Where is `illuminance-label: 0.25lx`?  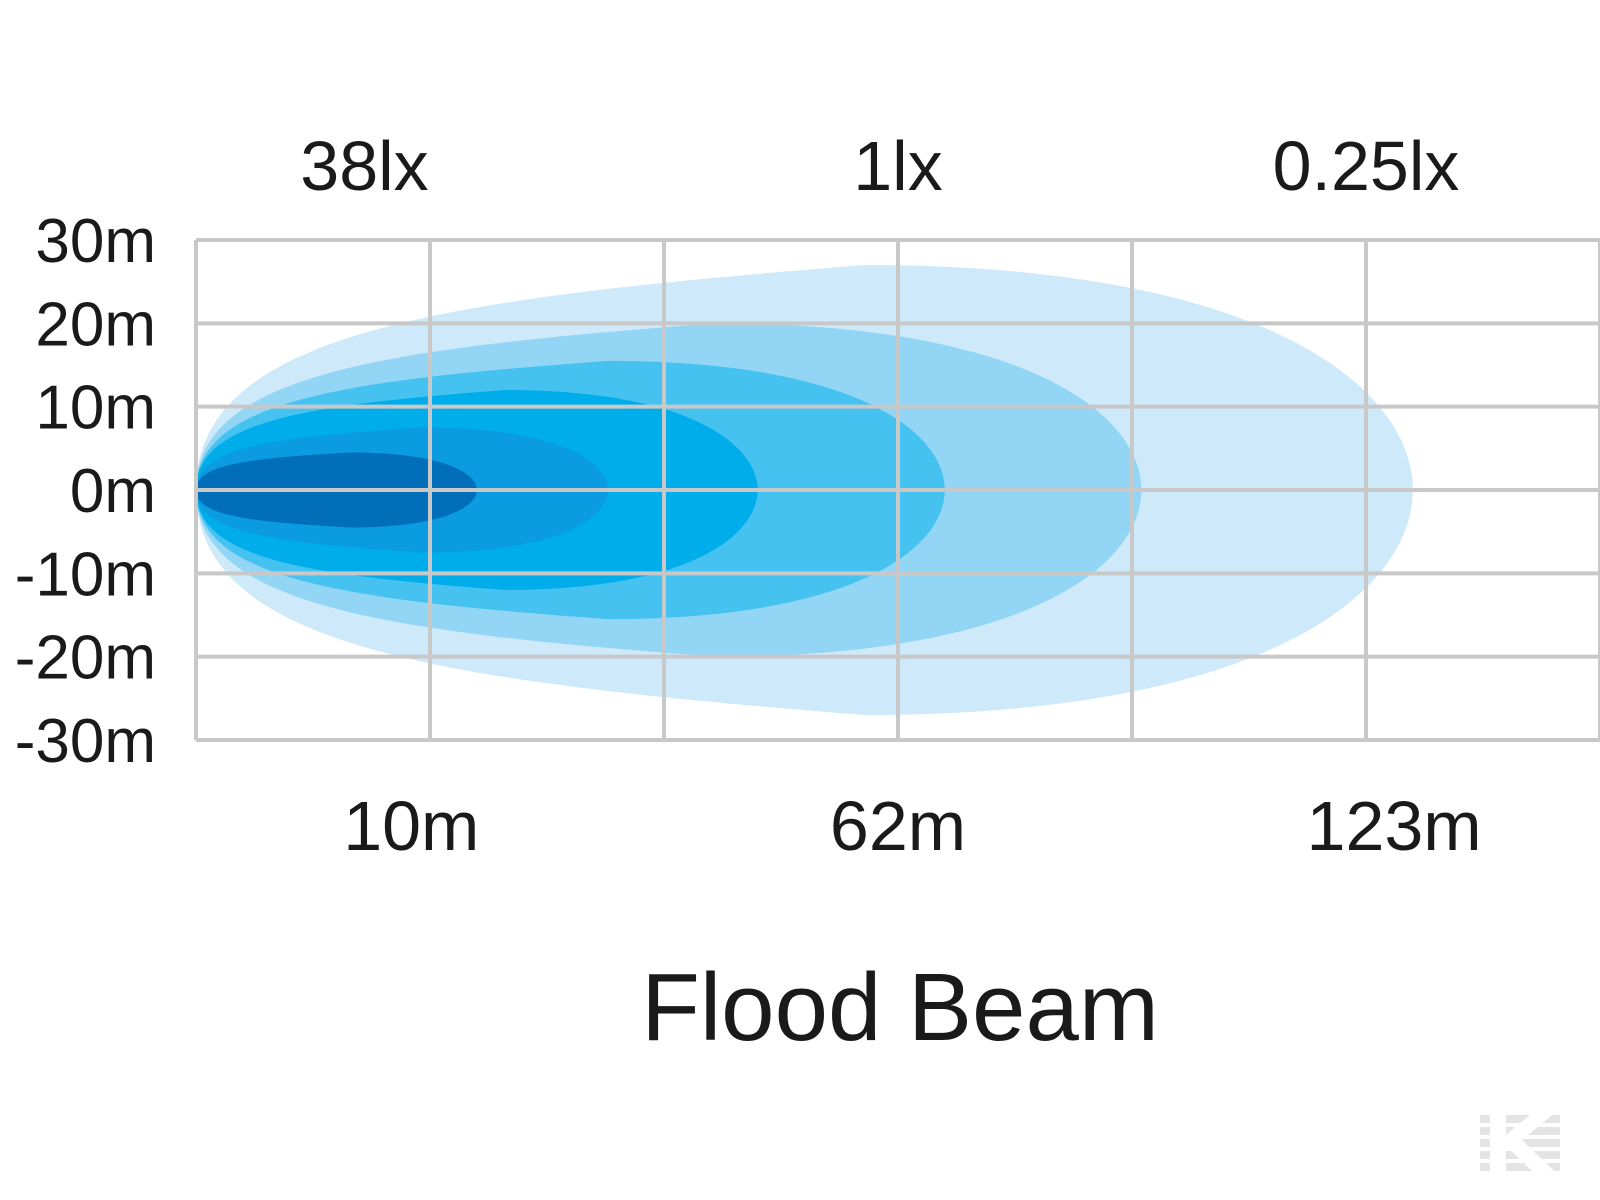
illuminance-label: 0.25lx is located at coordinates (1366, 166).